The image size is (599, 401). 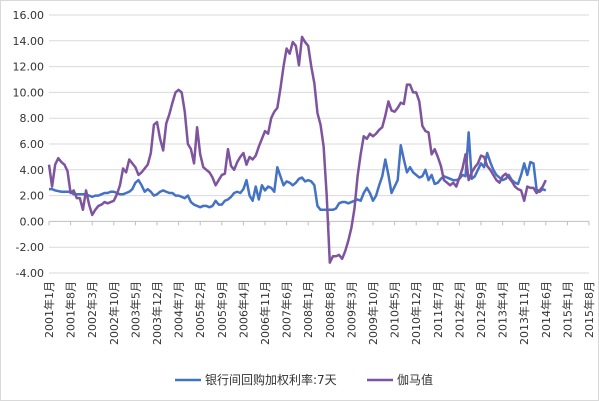 What do you see at coordinates (287, 309) in the screenshot?
I see `x-tick-label: 2007年6月` at bounding box center [287, 309].